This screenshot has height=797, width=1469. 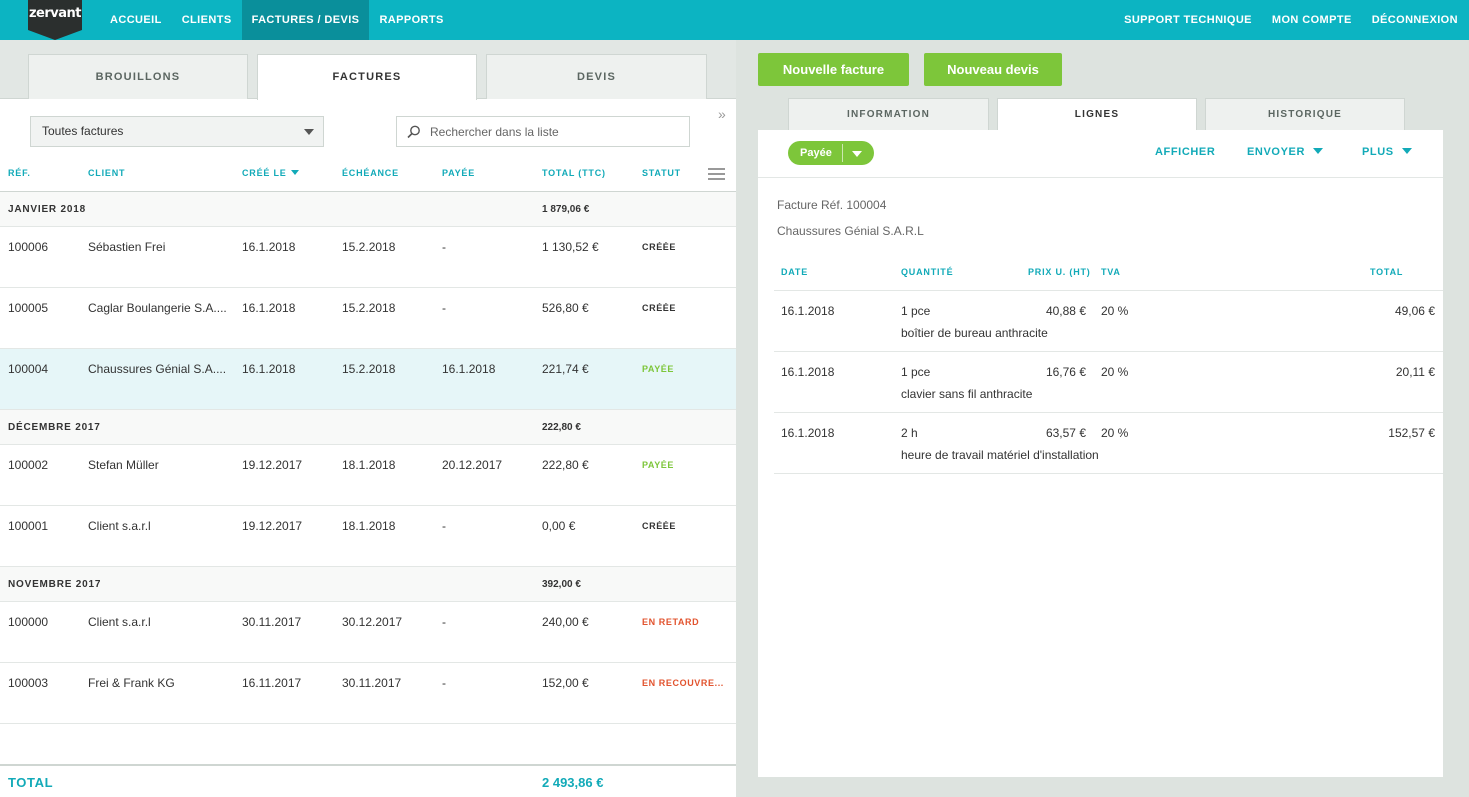 I want to click on cell-ref: 100005, so click(x=28, y=308).